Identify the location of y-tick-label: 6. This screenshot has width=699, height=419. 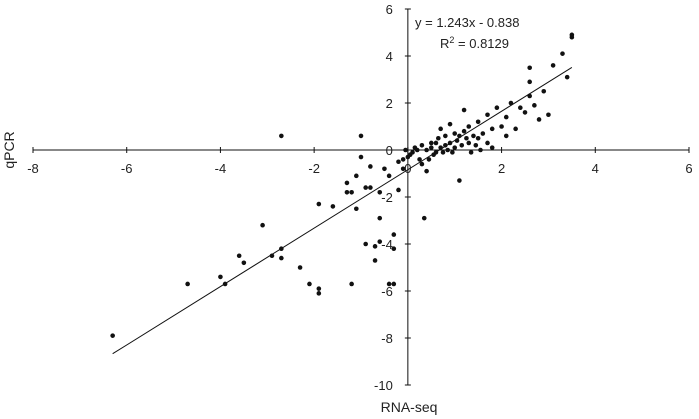
(389, 9).